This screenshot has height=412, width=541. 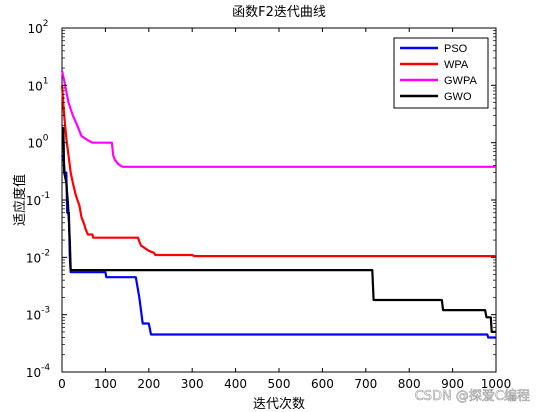 I want to click on x-tick-label: 700, so click(x=365, y=384).